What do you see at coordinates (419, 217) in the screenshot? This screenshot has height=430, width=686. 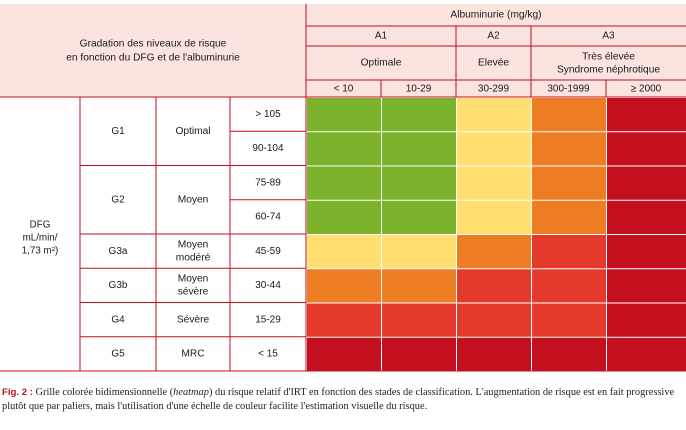 I see `heatmap-cell-r3-c1` at bounding box center [419, 217].